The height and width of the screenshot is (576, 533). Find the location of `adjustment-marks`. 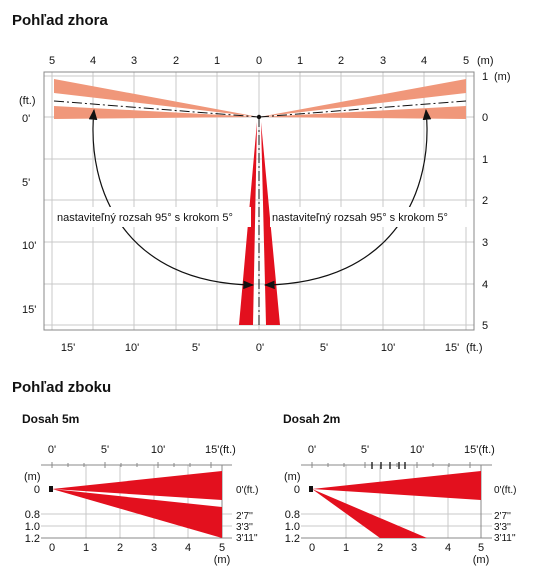

adjustment-marks is located at coordinates (388, 465).